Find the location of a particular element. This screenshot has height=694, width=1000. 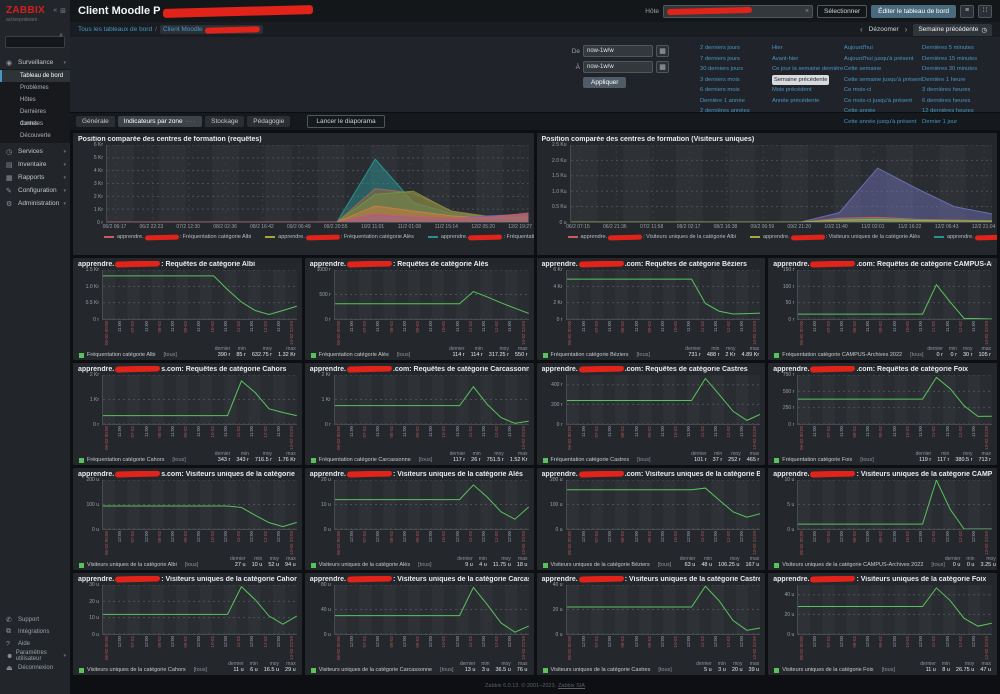

tab-pedagogie: Pédagogie is located at coordinates (269, 121).